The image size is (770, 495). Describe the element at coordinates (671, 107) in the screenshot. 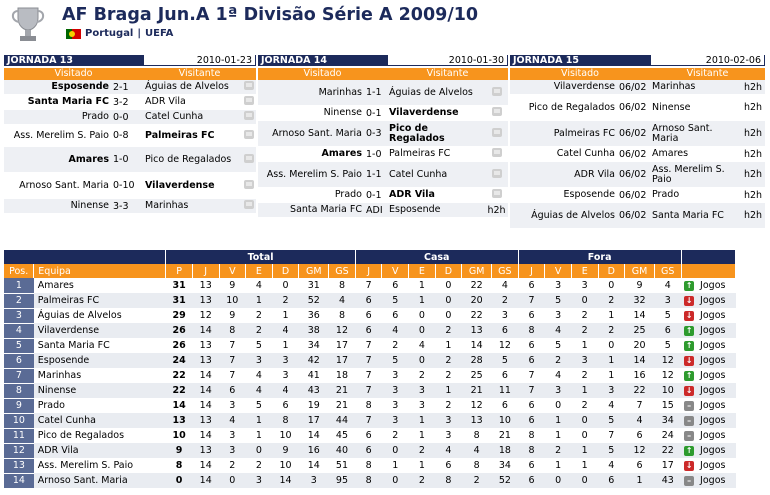

I see `away-team: Ninense` at that location.